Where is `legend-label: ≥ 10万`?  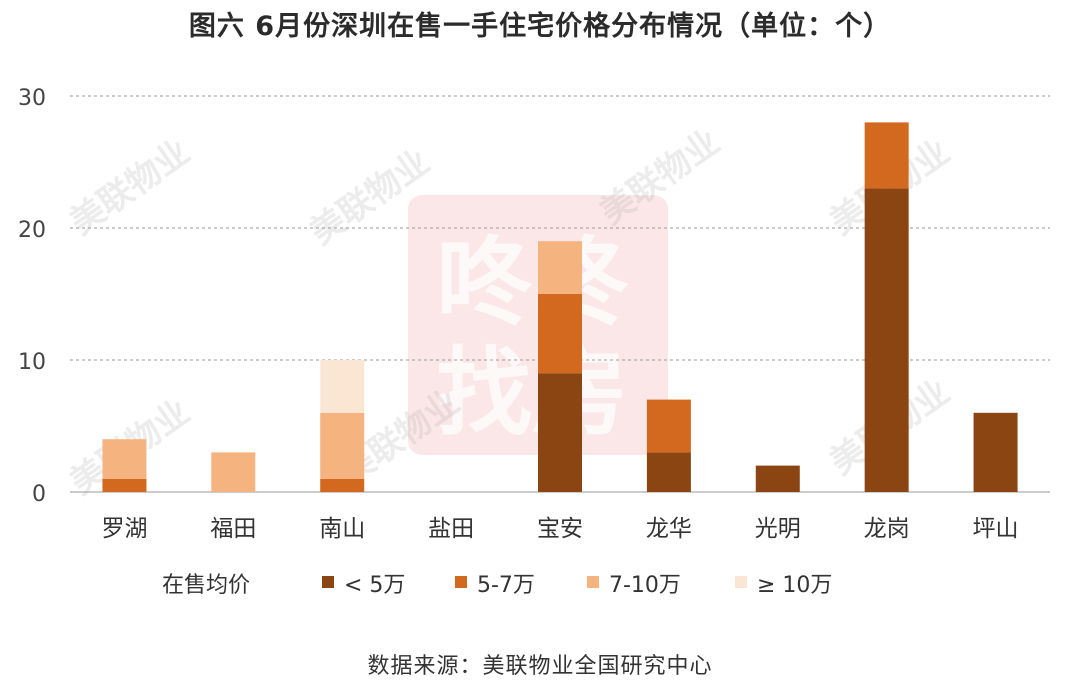 legend-label: ≥ 10万 is located at coordinates (794, 585).